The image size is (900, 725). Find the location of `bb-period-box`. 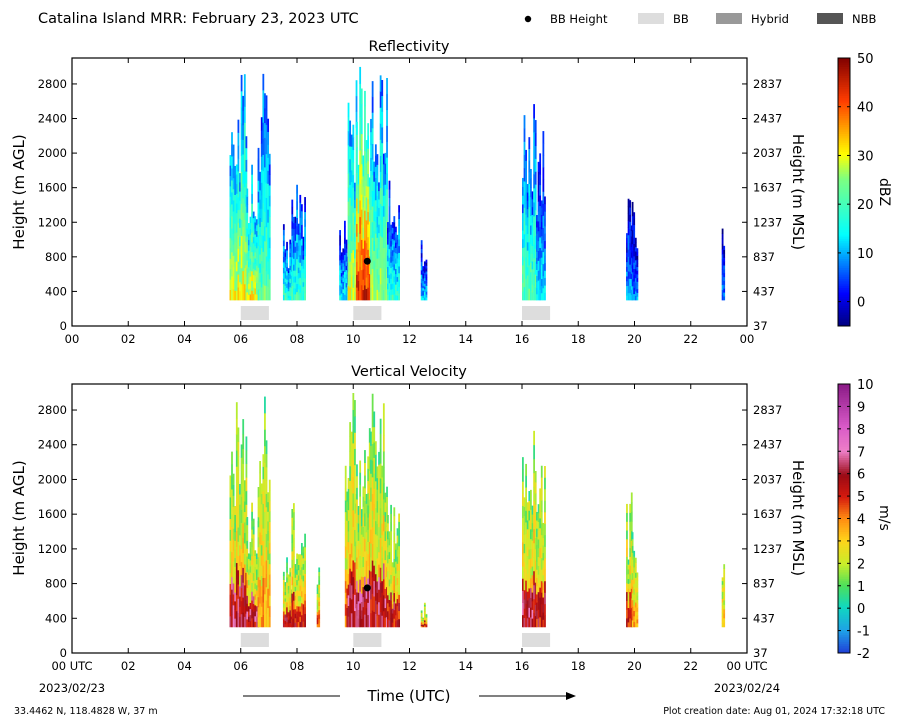

bb-period-box is located at coordinates (254, 640).